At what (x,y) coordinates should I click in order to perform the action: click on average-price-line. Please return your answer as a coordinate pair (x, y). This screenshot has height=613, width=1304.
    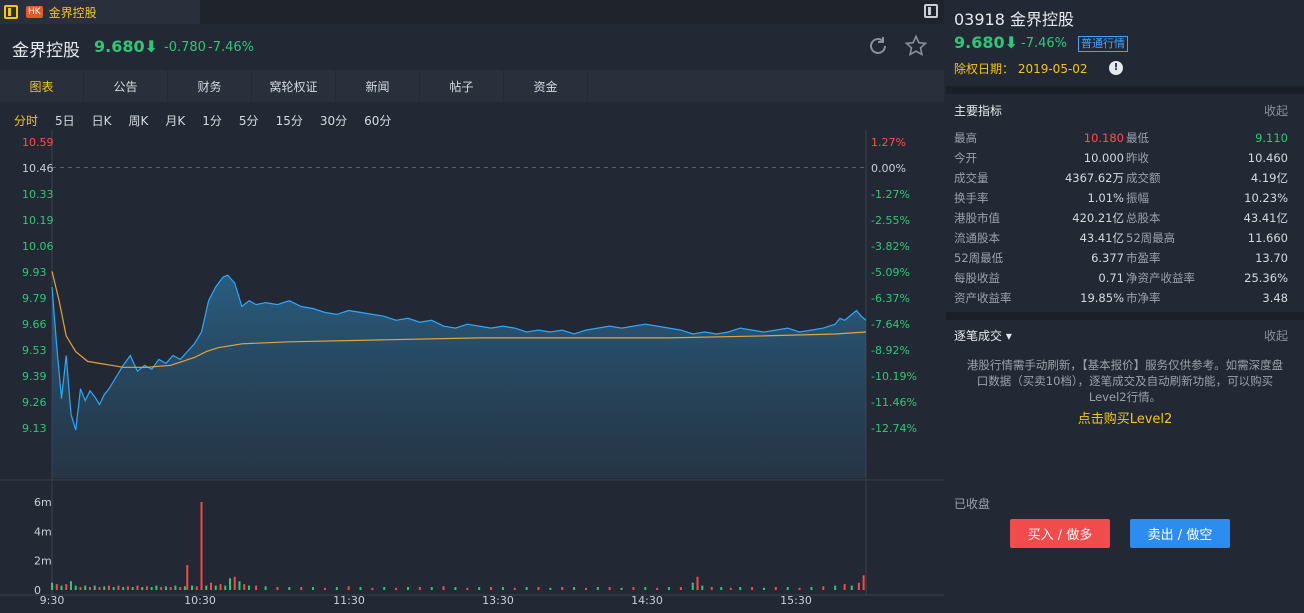
    Looking at the image, I should click on (459, 319).